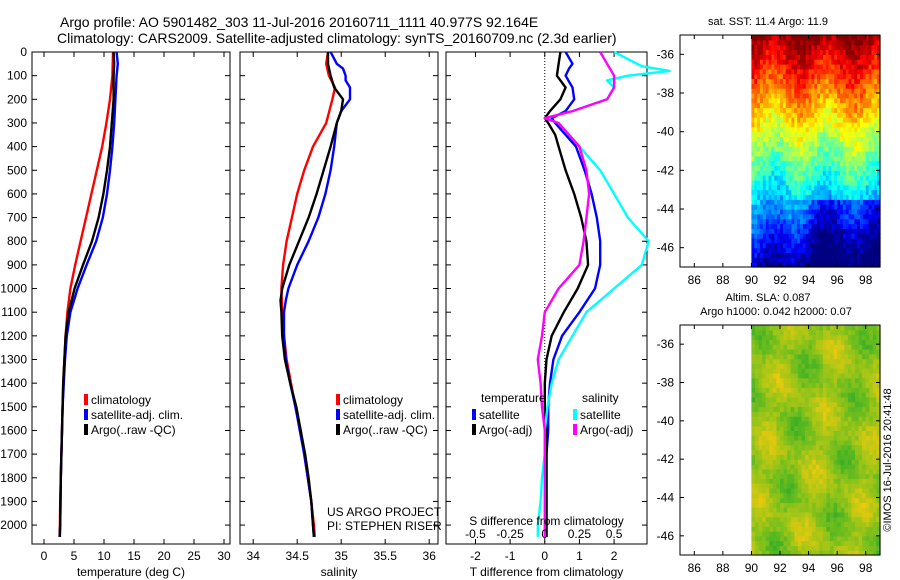 This screenshot has width=900, height=580. What do you see at coordinates (338, 414) in the screenshot?
I see `legend-swatch-satellite-adj-clim` at bounding box center [338, 414].